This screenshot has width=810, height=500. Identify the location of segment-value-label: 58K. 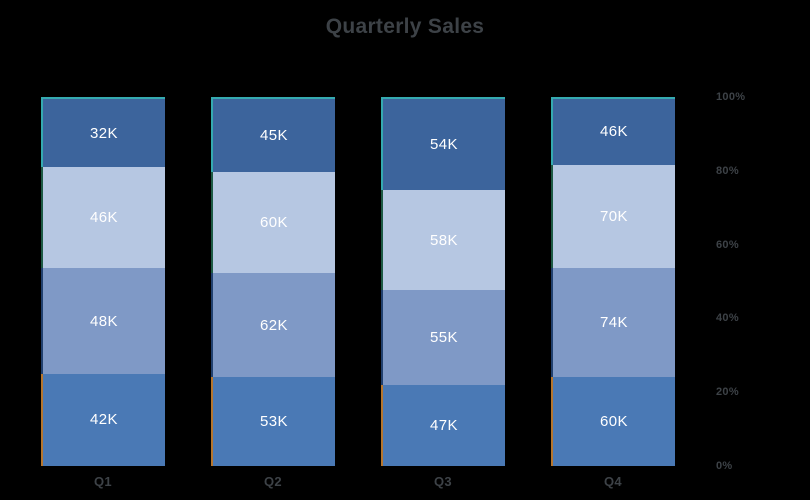
(444, 240).